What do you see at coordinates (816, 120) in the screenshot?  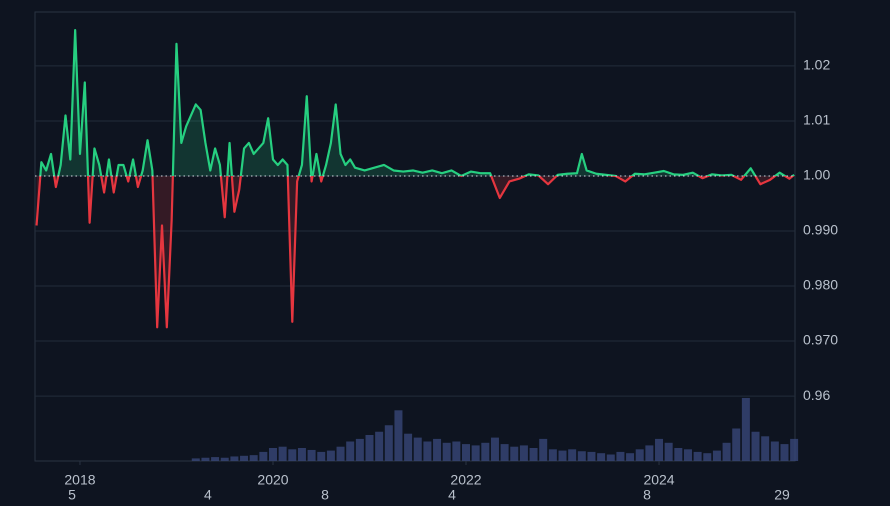 I see `y-tick-label: 1.01` at bounding box center [816, 120].